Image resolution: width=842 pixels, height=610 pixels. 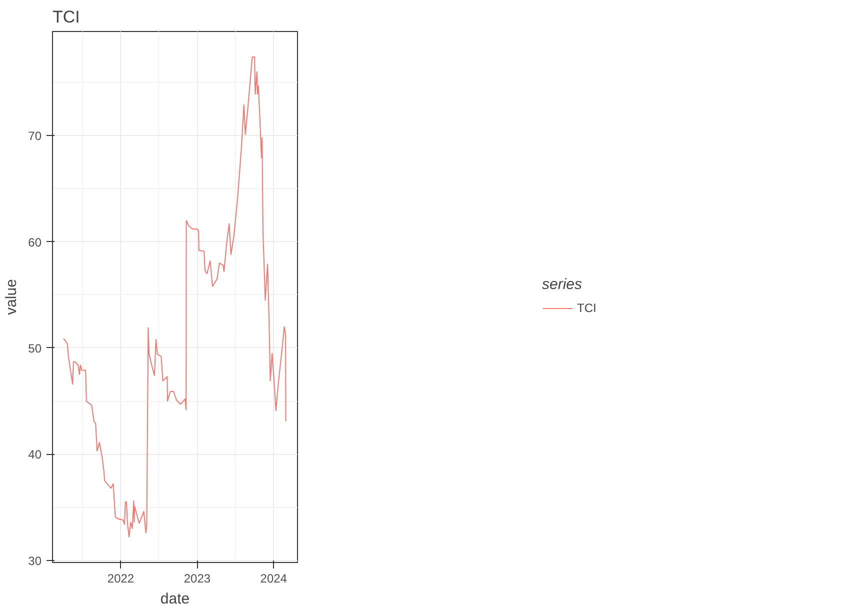 I want to click on y-tick-label: 70, so click(x=35, y=136).